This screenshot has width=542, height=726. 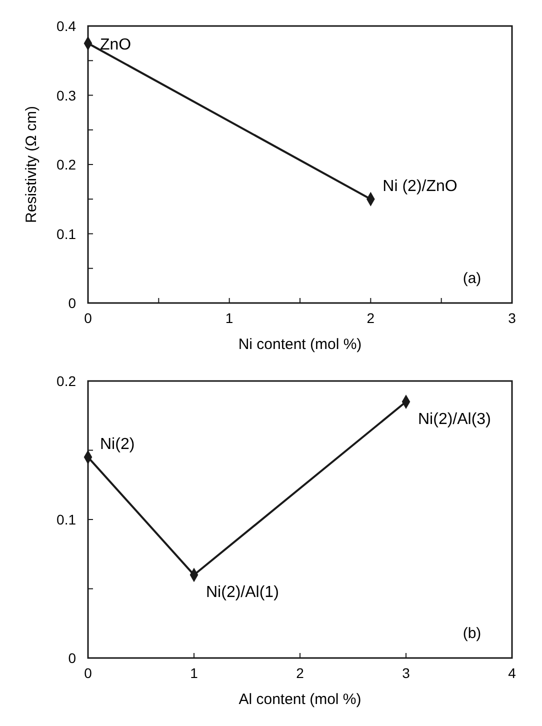 What do you see at coordinates (472, 278) in the screenshot?
I see `annotation: (a)` at bounding box center [472, 278].